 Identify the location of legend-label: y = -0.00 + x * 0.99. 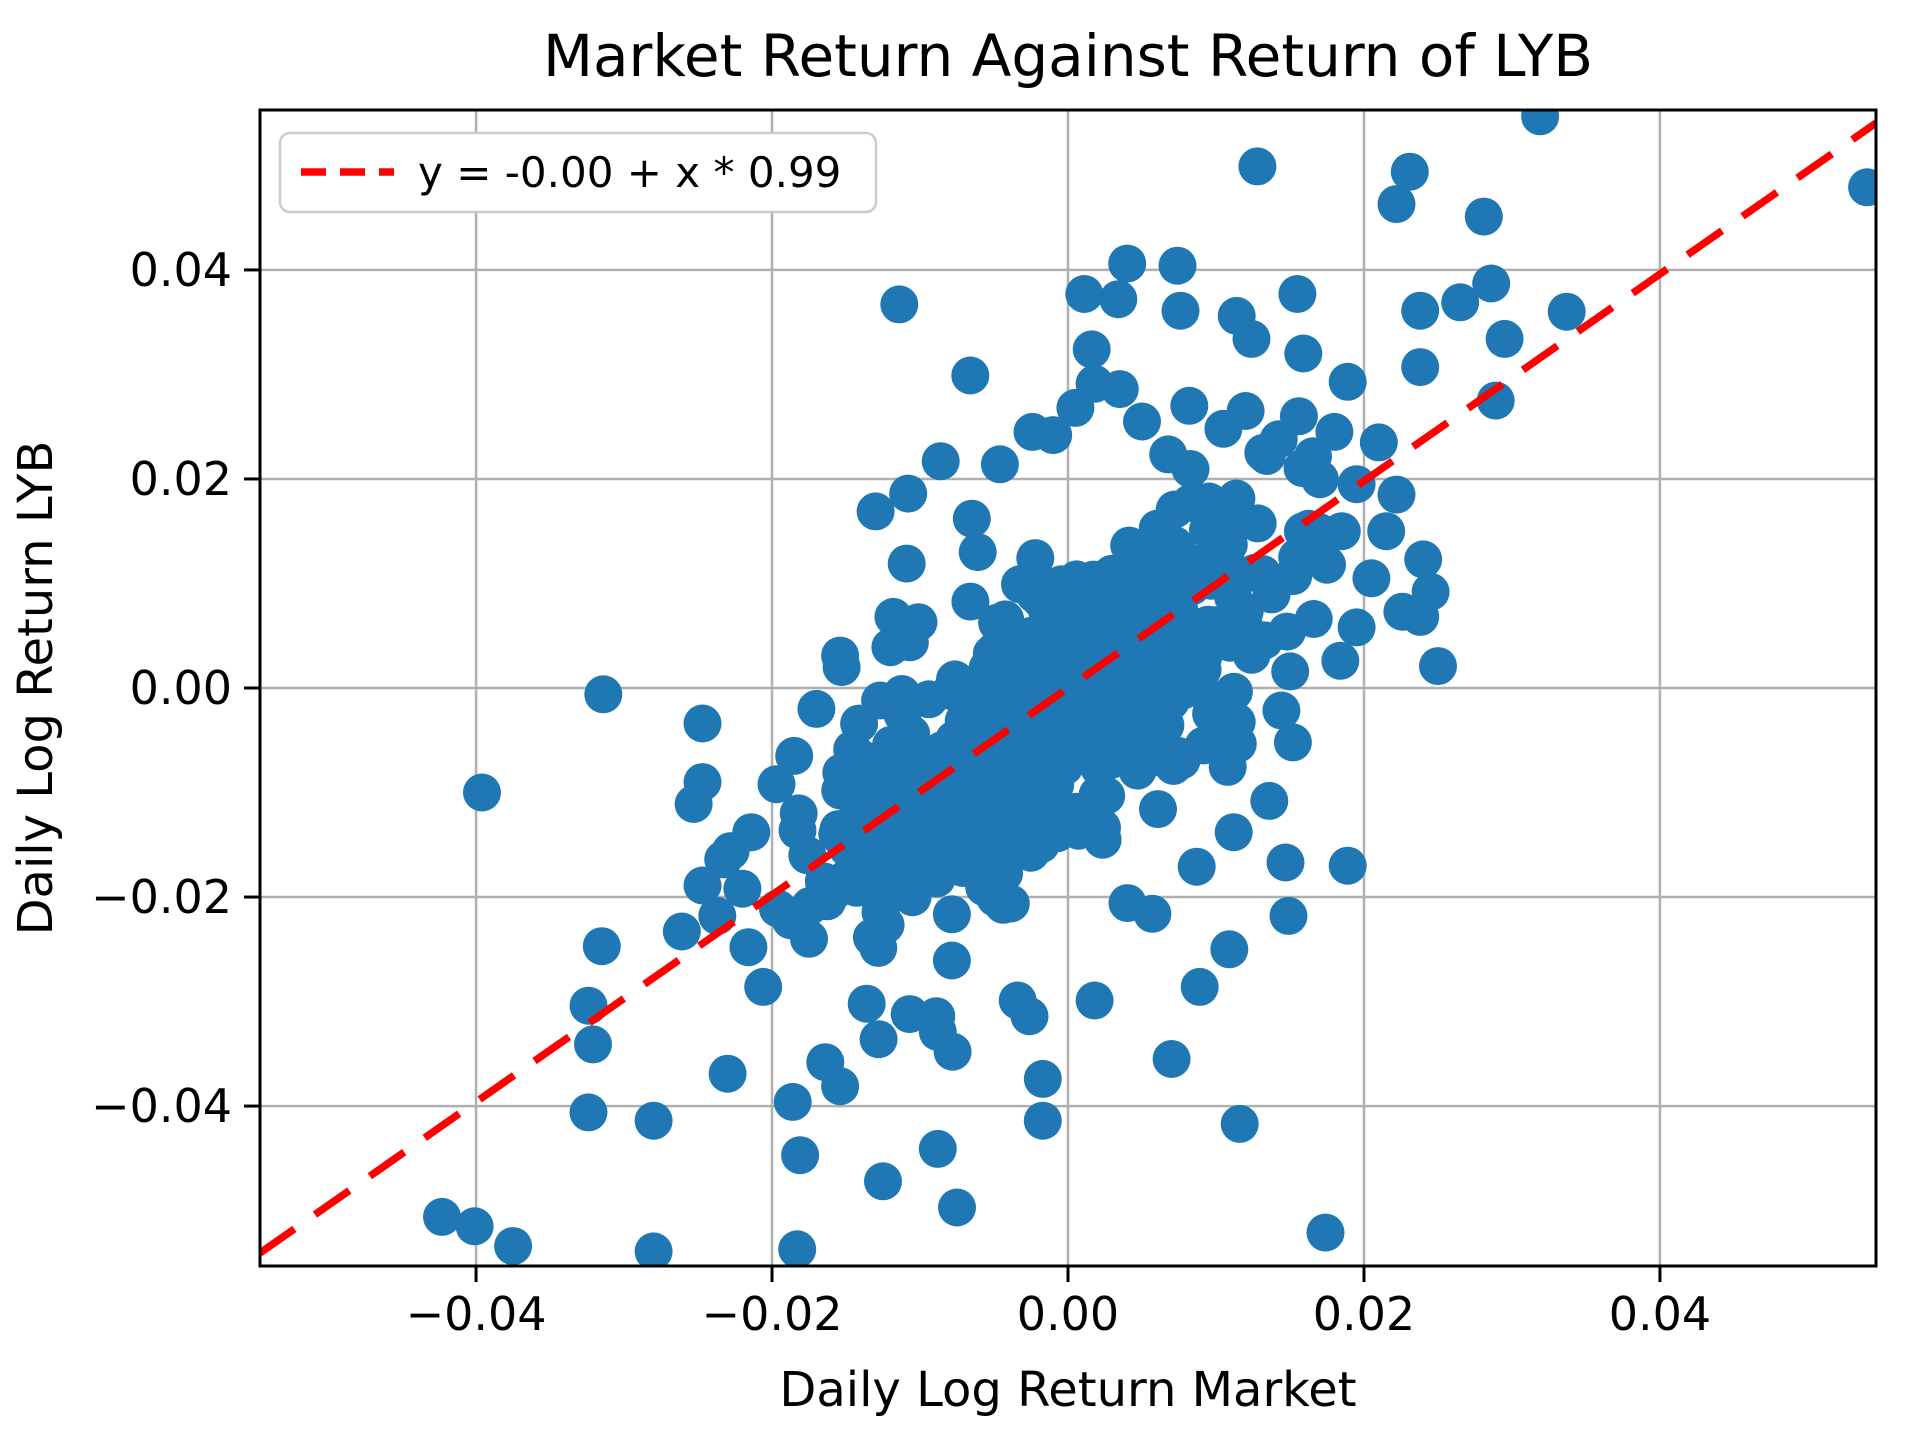
(629, 172).